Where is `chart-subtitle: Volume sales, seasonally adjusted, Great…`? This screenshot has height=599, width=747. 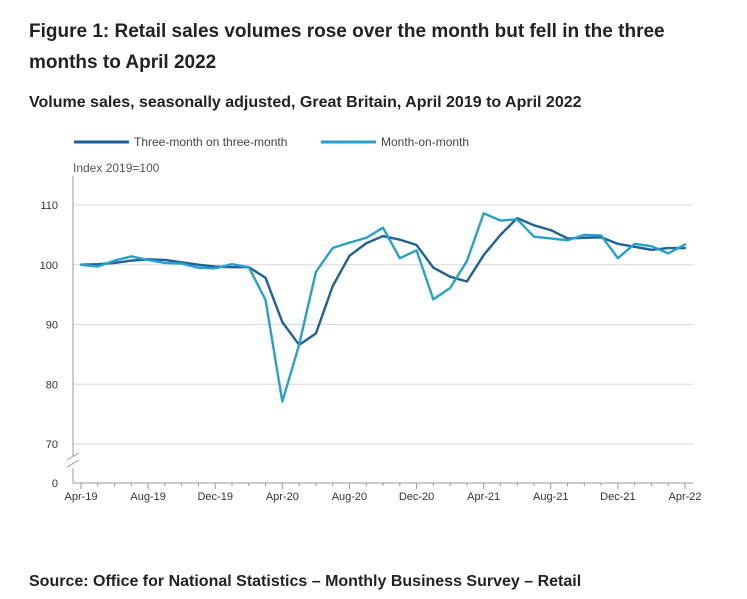
chart-subtitle: Volume sales, seasonally adjusted, Great… is located at coordinates (305, 102).